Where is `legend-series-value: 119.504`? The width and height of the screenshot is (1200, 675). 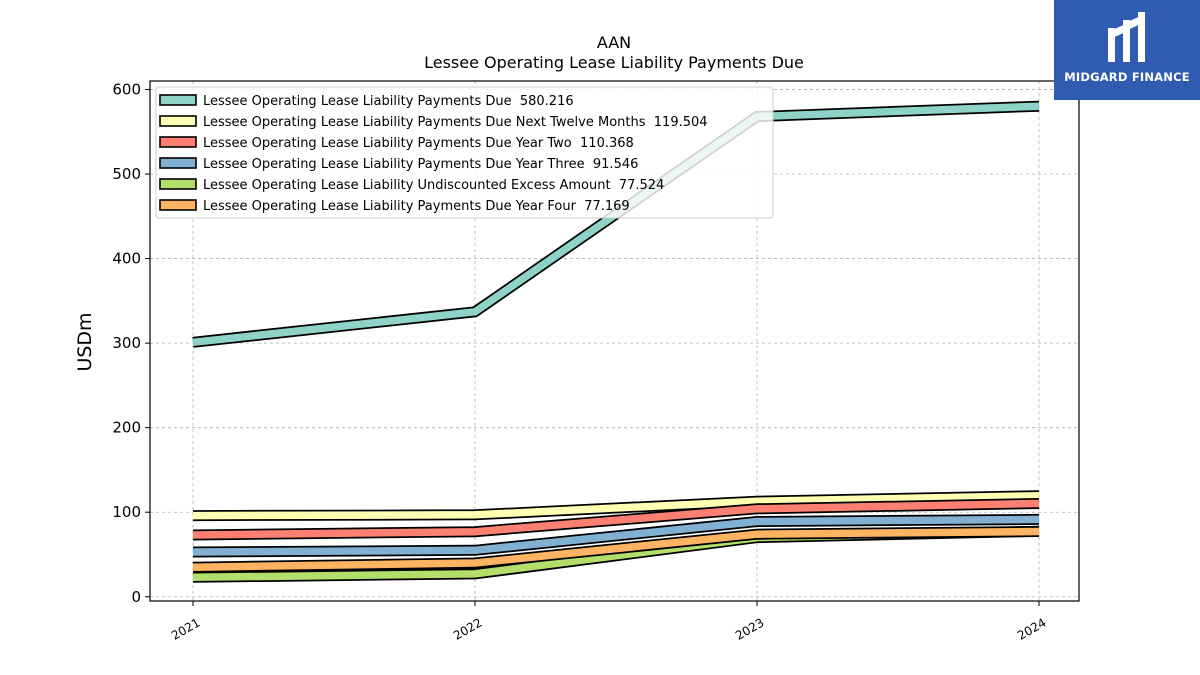
legend-series-value: 119.504 is located at coordinates (677, 122).